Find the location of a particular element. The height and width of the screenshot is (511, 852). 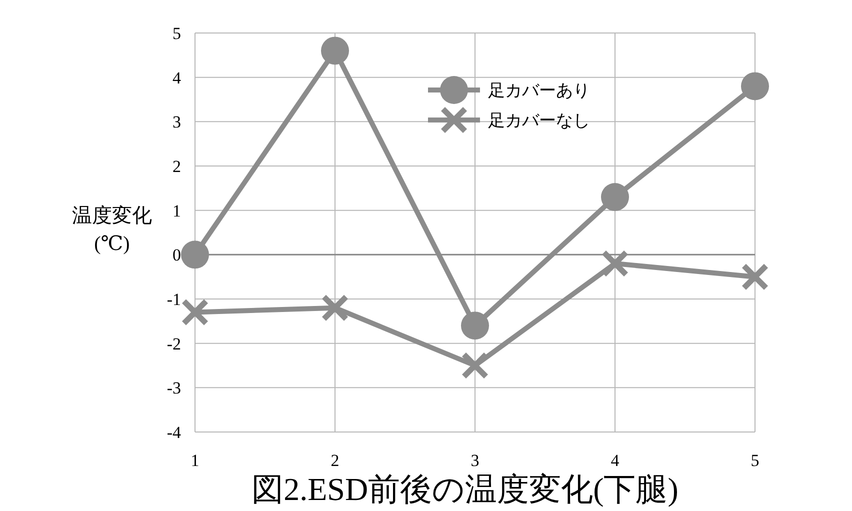

y-tick-label: -3 is located at coordinates (173, 388).